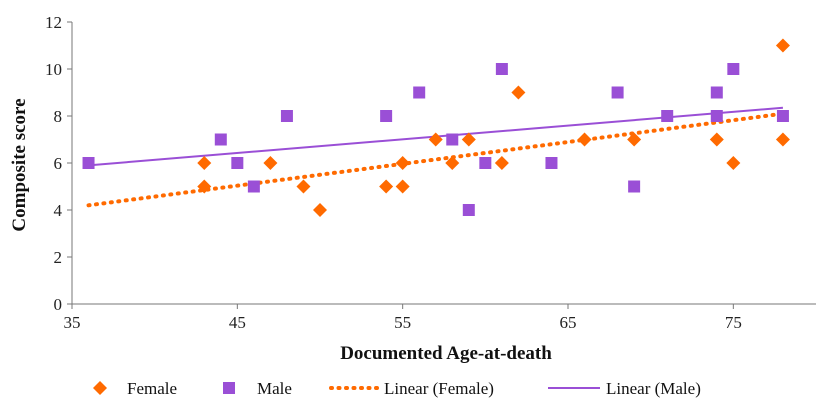 The image size is (832, 404). What do you see at coordinates (58, 116) in the screenshot?
I see `y-tick-label: 8` at bounding box center [58, 116].